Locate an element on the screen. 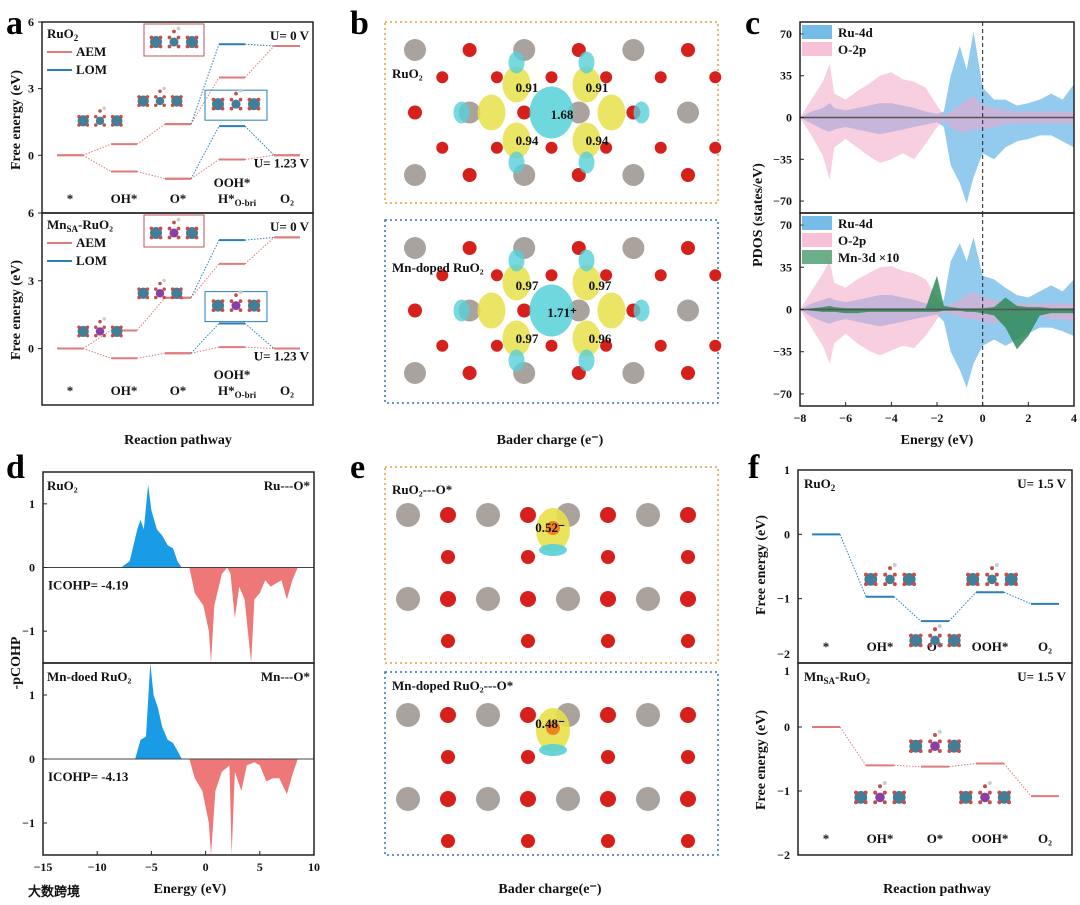 The width and height of the screenshot is (1080, 905). potential-annotation: U= 1.5 V is located at coordinates (1041, 676).